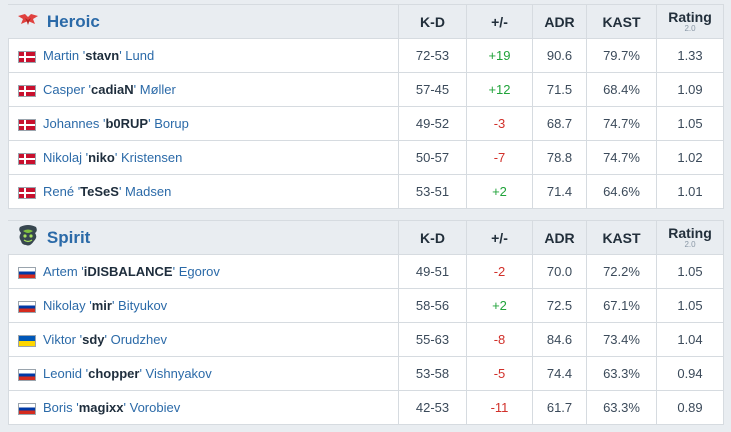  Describe the element at coordinates (73, 21) in the screenshot. I see `team-name: Heroic` at that location.